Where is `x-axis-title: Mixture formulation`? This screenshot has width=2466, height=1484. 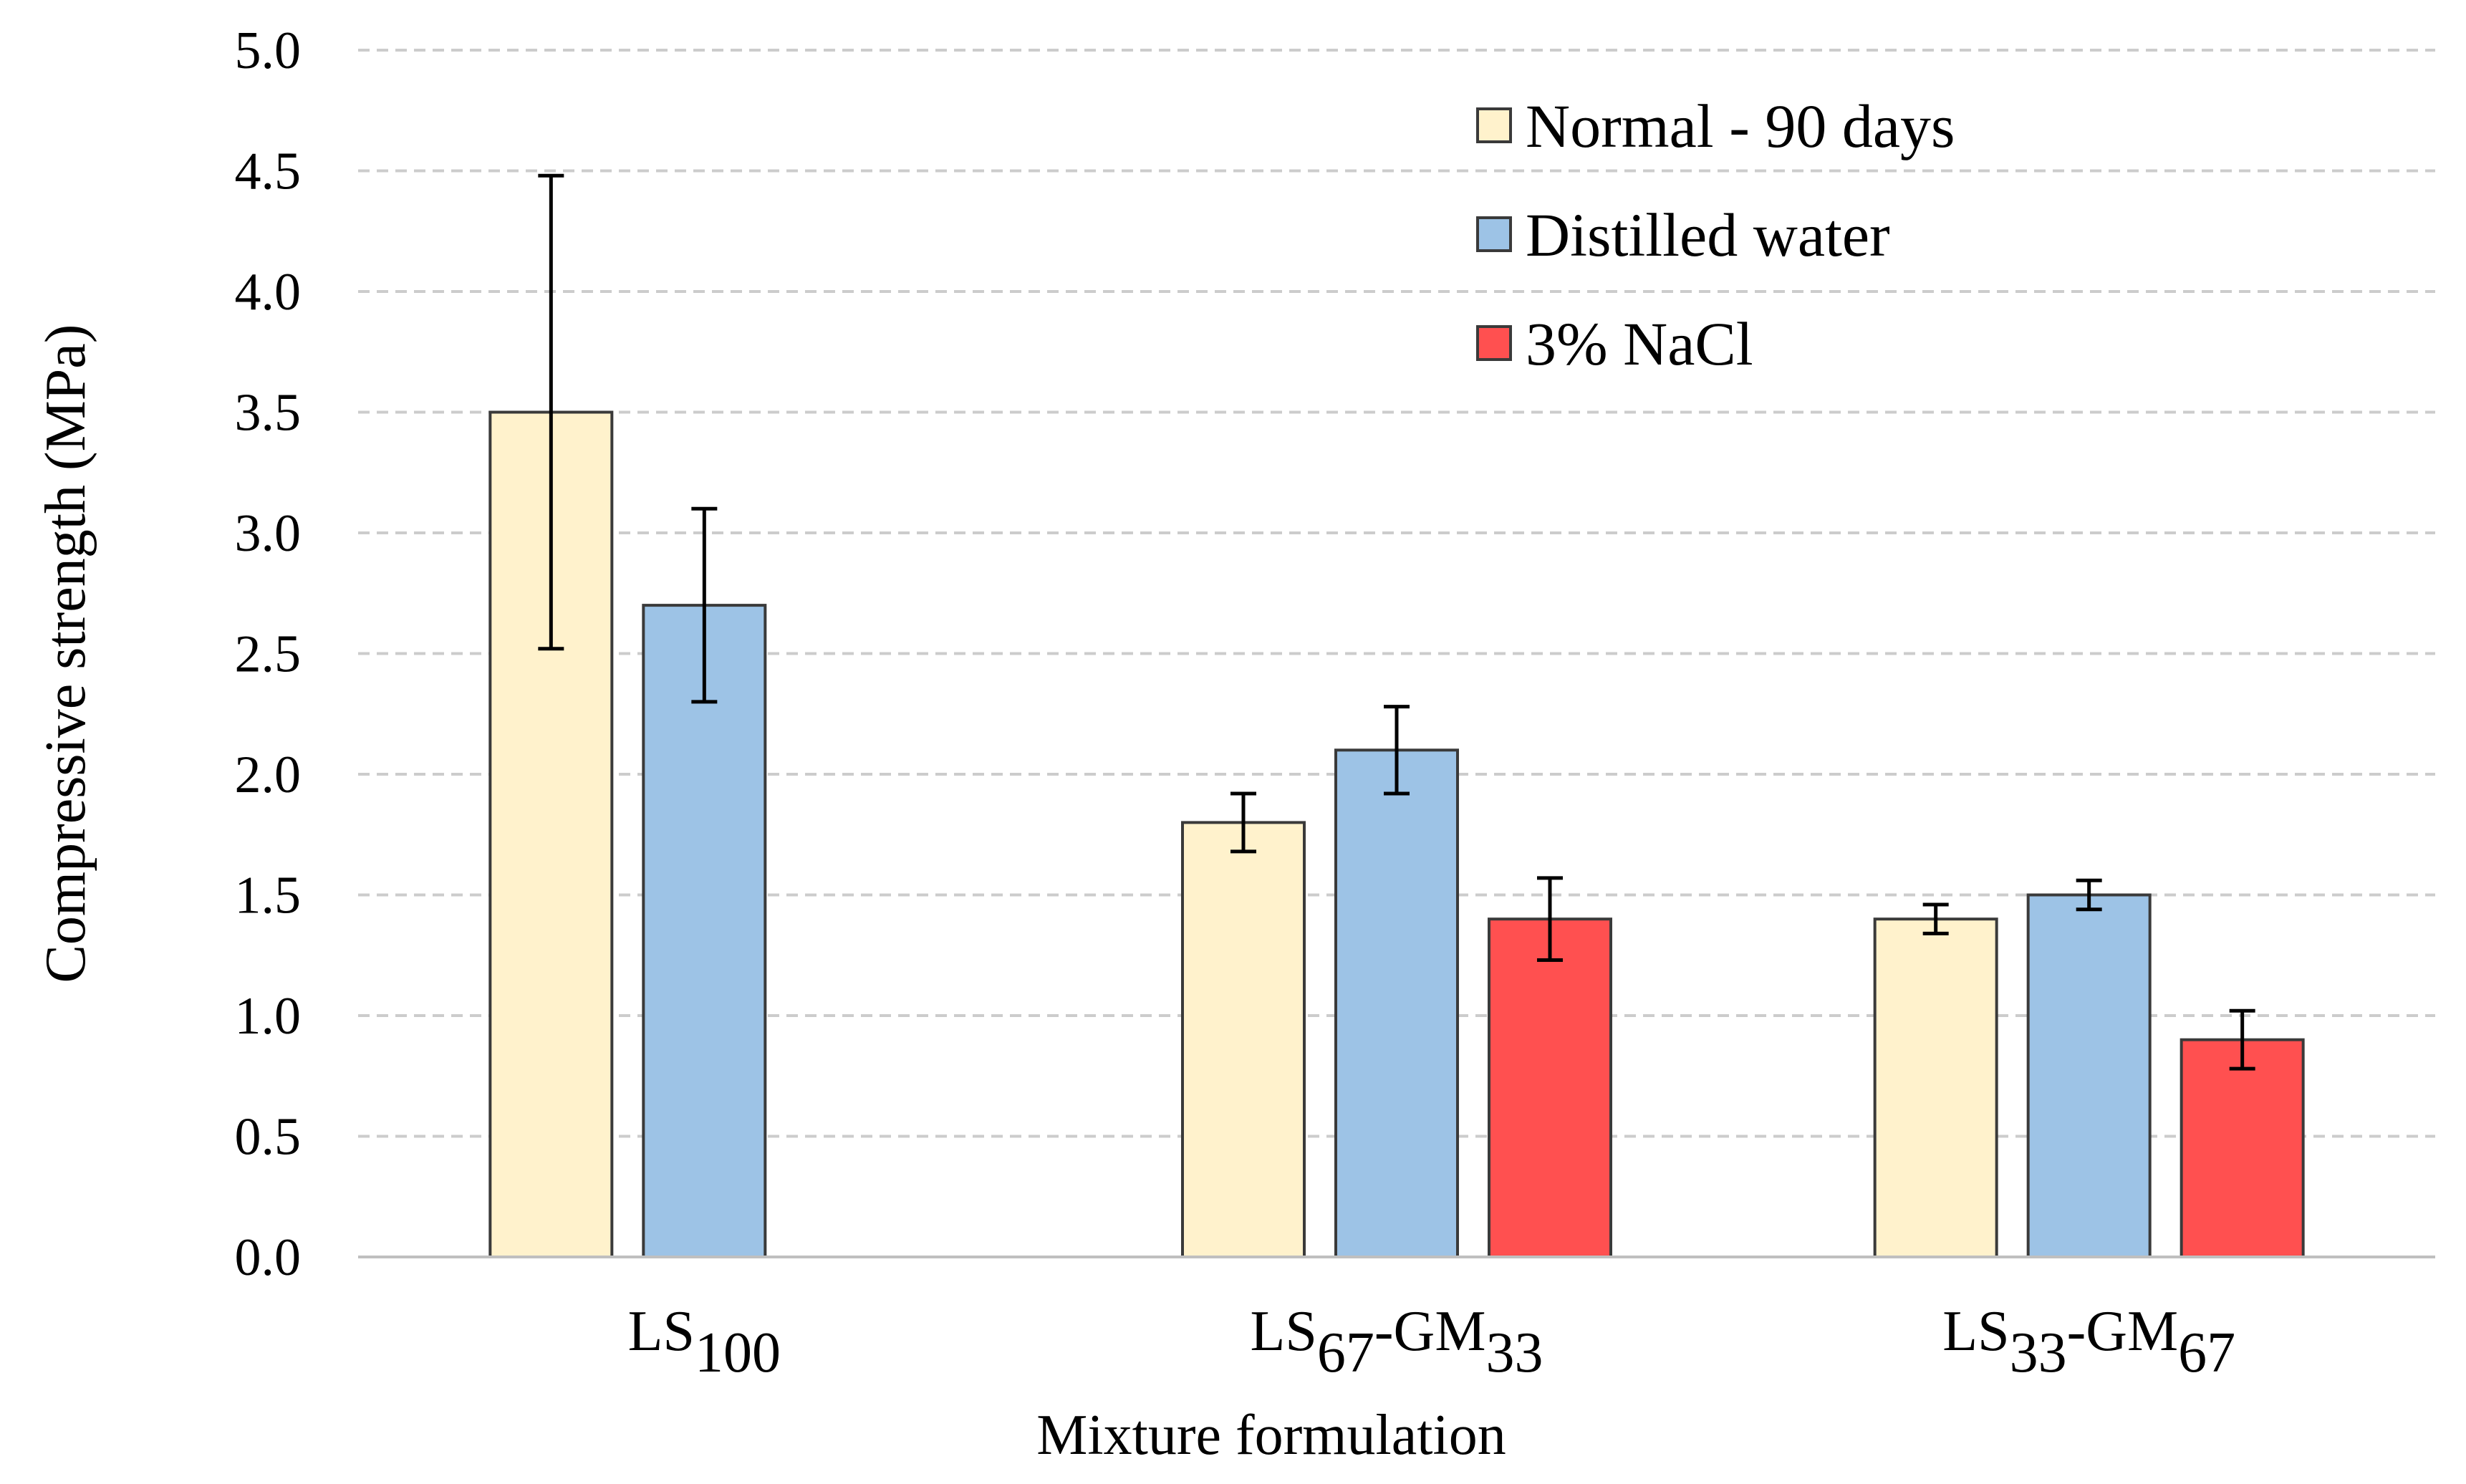 x-axis-title: Mixture formulation is located at coordinates (1271, 1435).